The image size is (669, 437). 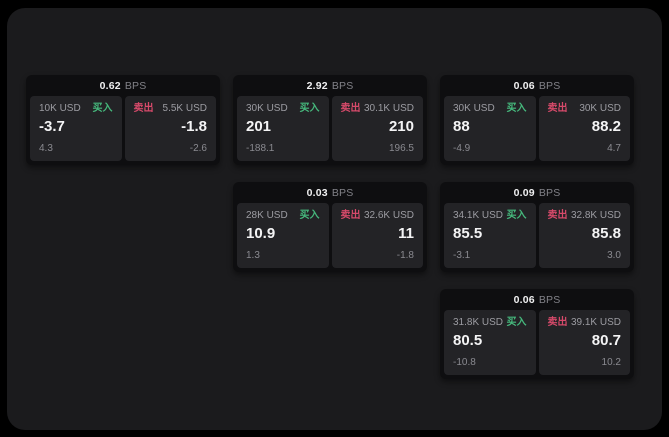 I want to click on delta-value: -10.8, so click(x=464, y=362).